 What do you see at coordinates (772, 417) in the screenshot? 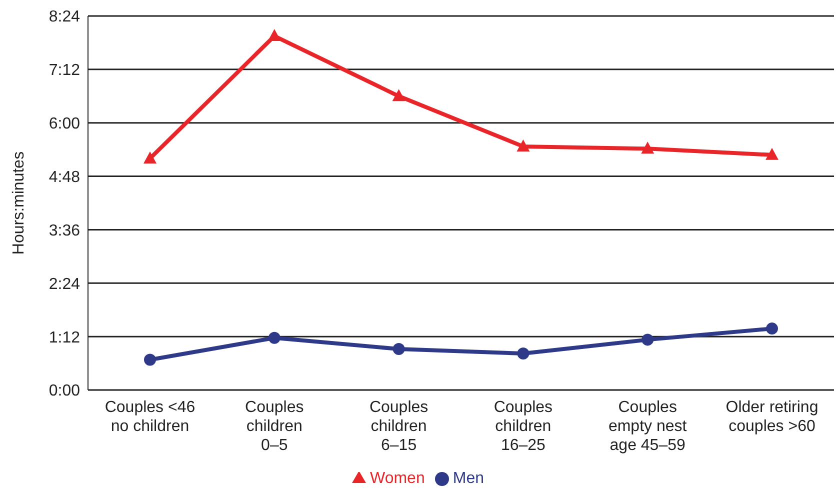
I see `x-tick-label: Older retiring couples >60` at bounding box center [772, 417].